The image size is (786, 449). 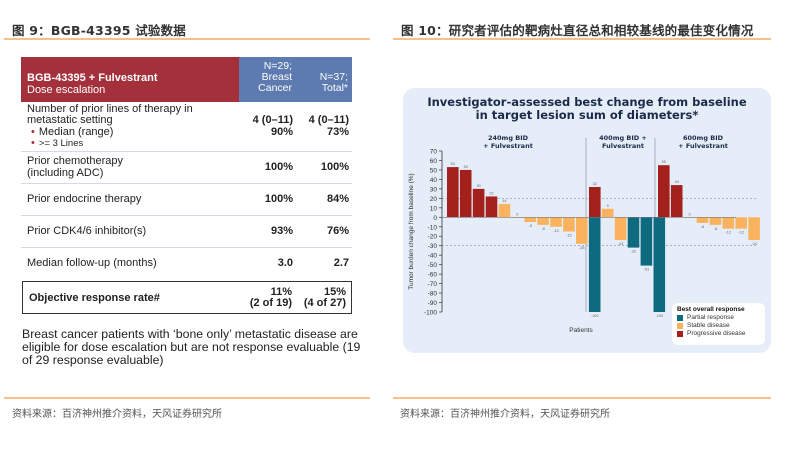 I want to click on header-col2-line: Total*, so click(x=334, y=88).